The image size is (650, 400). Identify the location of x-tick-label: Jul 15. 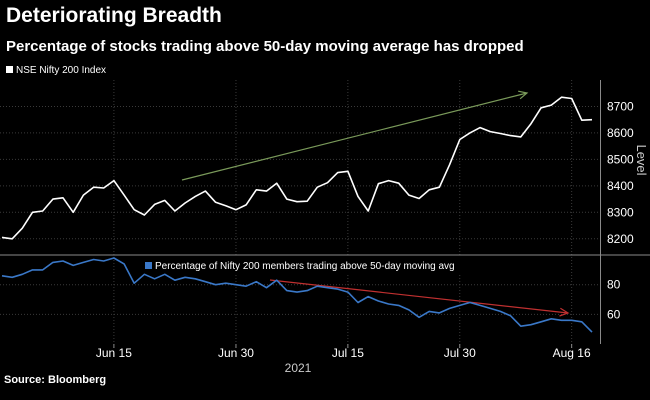
(348, 353).